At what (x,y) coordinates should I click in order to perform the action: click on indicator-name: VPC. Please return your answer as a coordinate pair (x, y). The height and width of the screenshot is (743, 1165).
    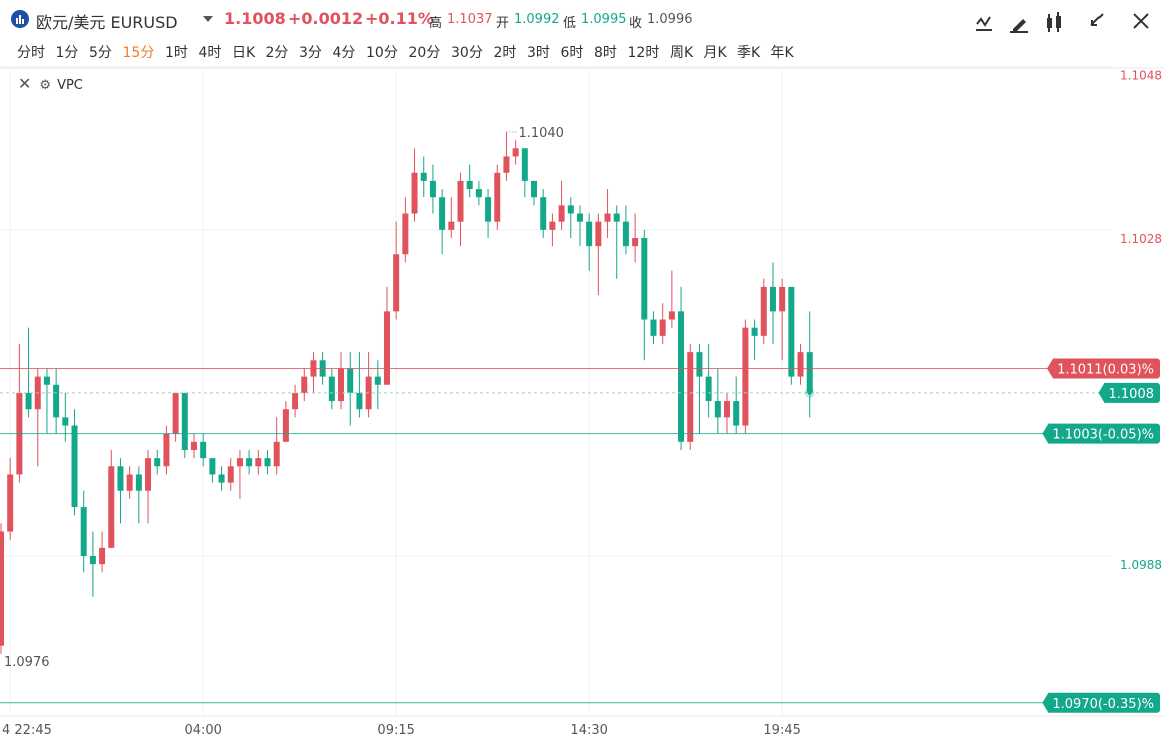
    Looking at the image, I should click on (70, 85).